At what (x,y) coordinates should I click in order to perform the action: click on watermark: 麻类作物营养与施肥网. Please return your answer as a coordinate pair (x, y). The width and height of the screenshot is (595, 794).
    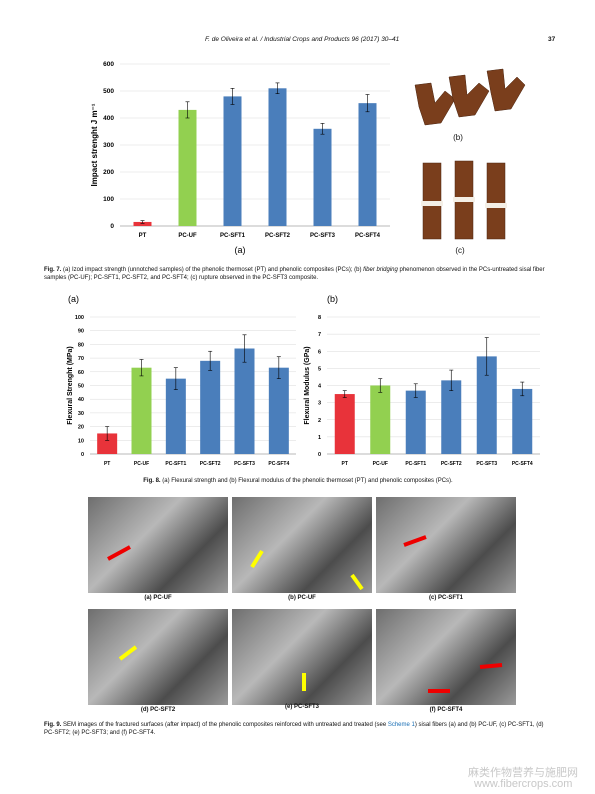
    Looking at the image, I should click on (523, 773).